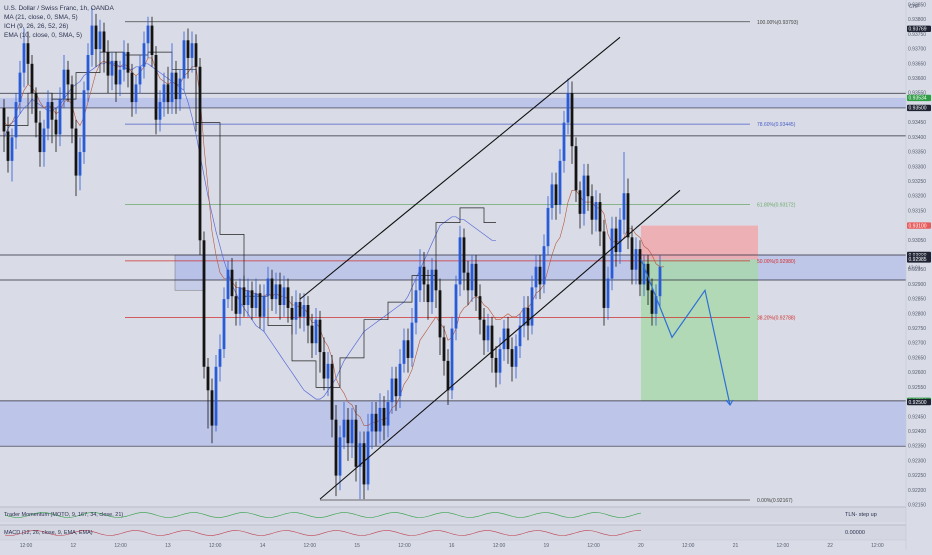  What do you see at coordinates (917, 20) in the screenshot?
I see `y-tick-label: 0.93800` at bounding box center [917, 20].